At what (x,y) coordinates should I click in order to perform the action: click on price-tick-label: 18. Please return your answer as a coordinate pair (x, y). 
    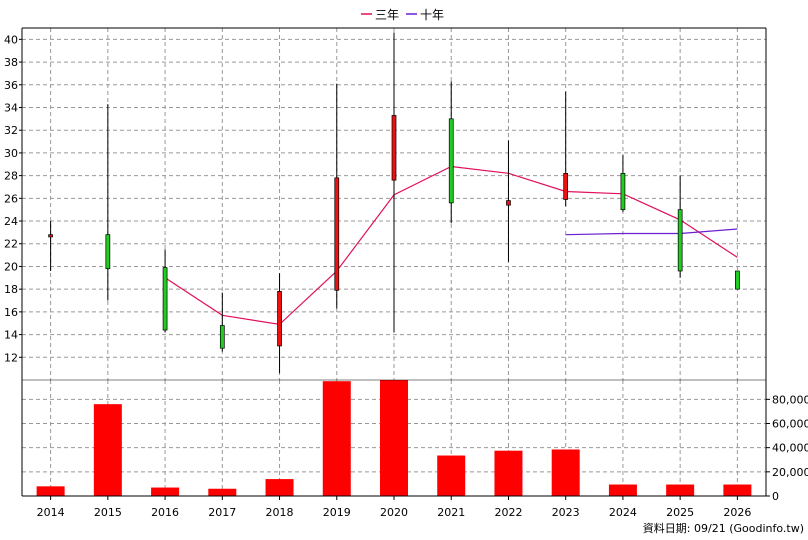
    Looking at the image, I should click on (11, 289).